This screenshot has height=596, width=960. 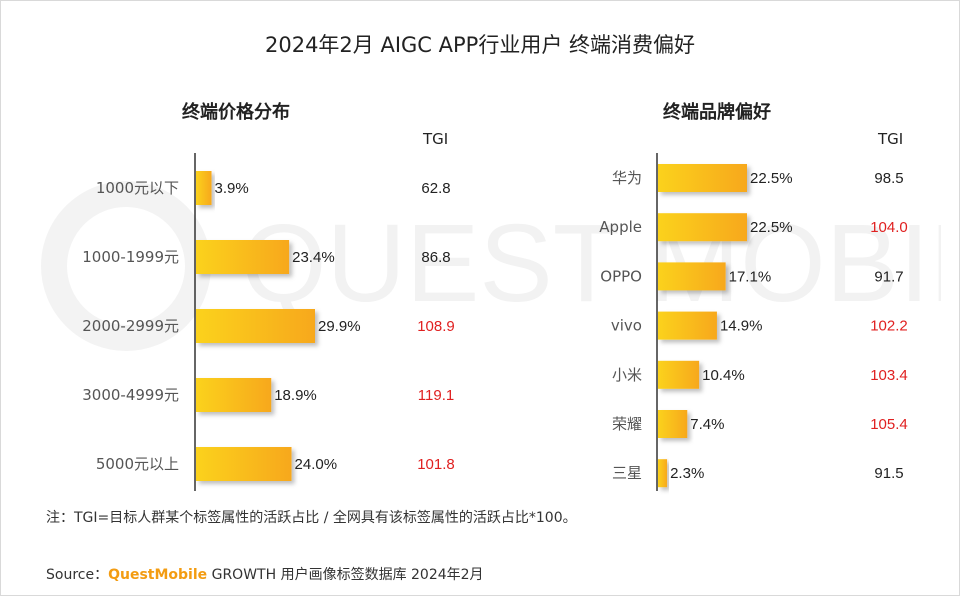 I want to click on right-tgi-value: 105.4, so click(x=889, y=424).